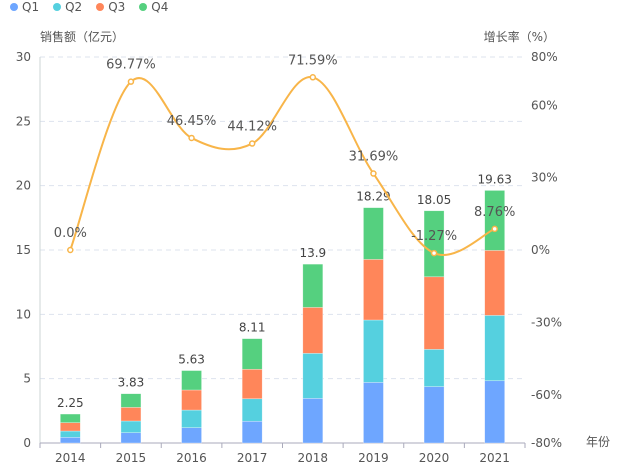  What do you see at coordinates (313, 421) in the screenshot?
I see `bar-q1-2018` at bounding box center [313, 421].